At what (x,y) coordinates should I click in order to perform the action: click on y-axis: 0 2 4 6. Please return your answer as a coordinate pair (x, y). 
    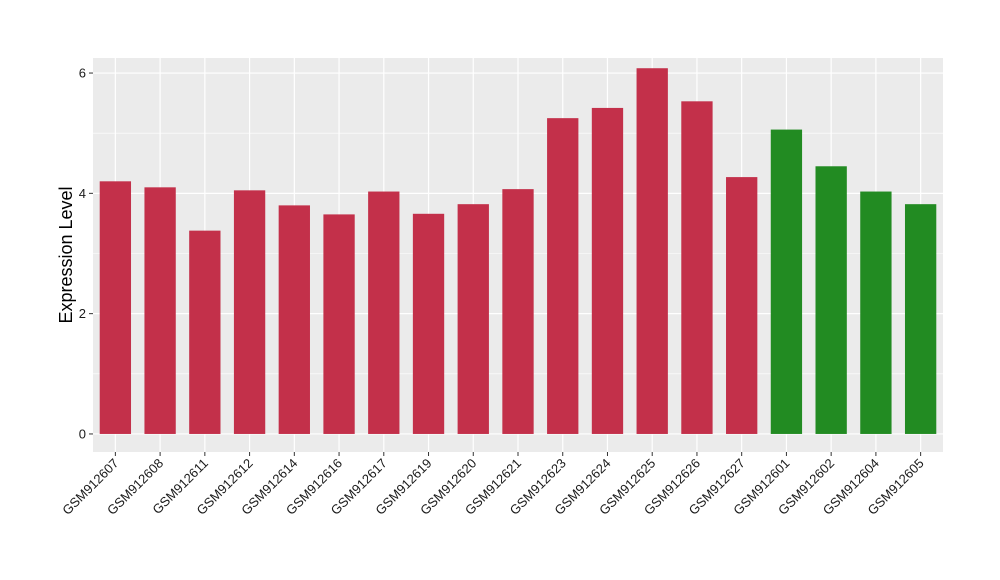
    Looking at the image, I should click on (86, 253).